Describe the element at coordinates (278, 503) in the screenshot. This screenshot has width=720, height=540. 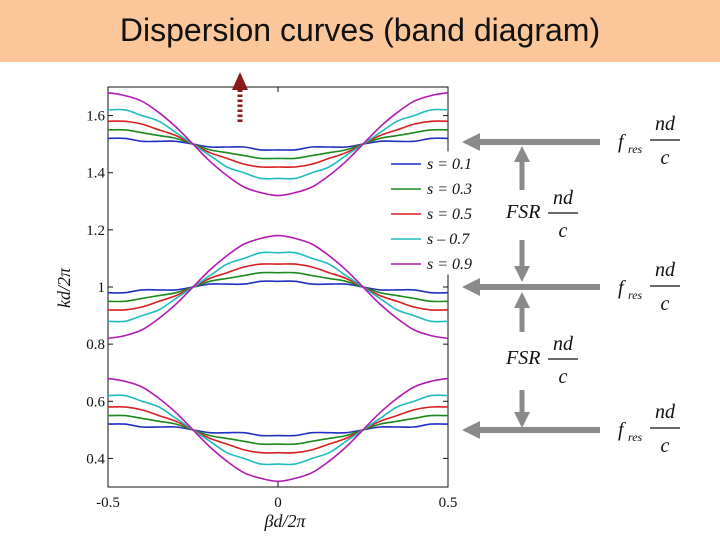
I see `x-tick-label: 0` at that location.